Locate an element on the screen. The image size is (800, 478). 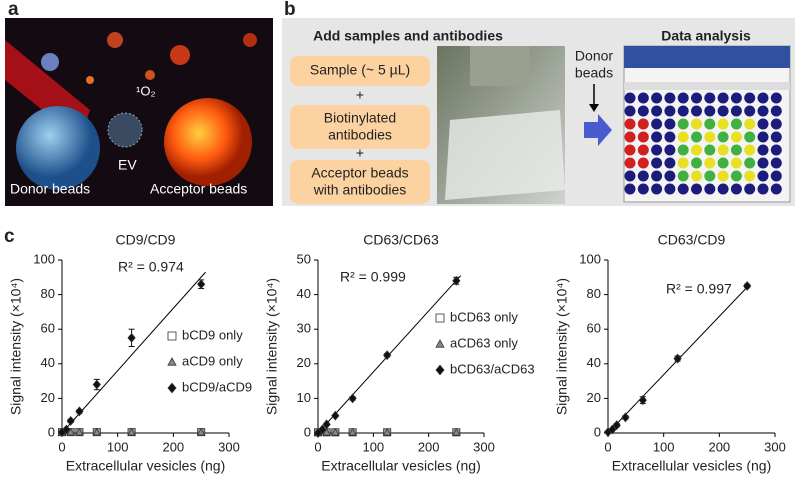
chart-title: CD63/CD9 is located at coordinates (692, 240).